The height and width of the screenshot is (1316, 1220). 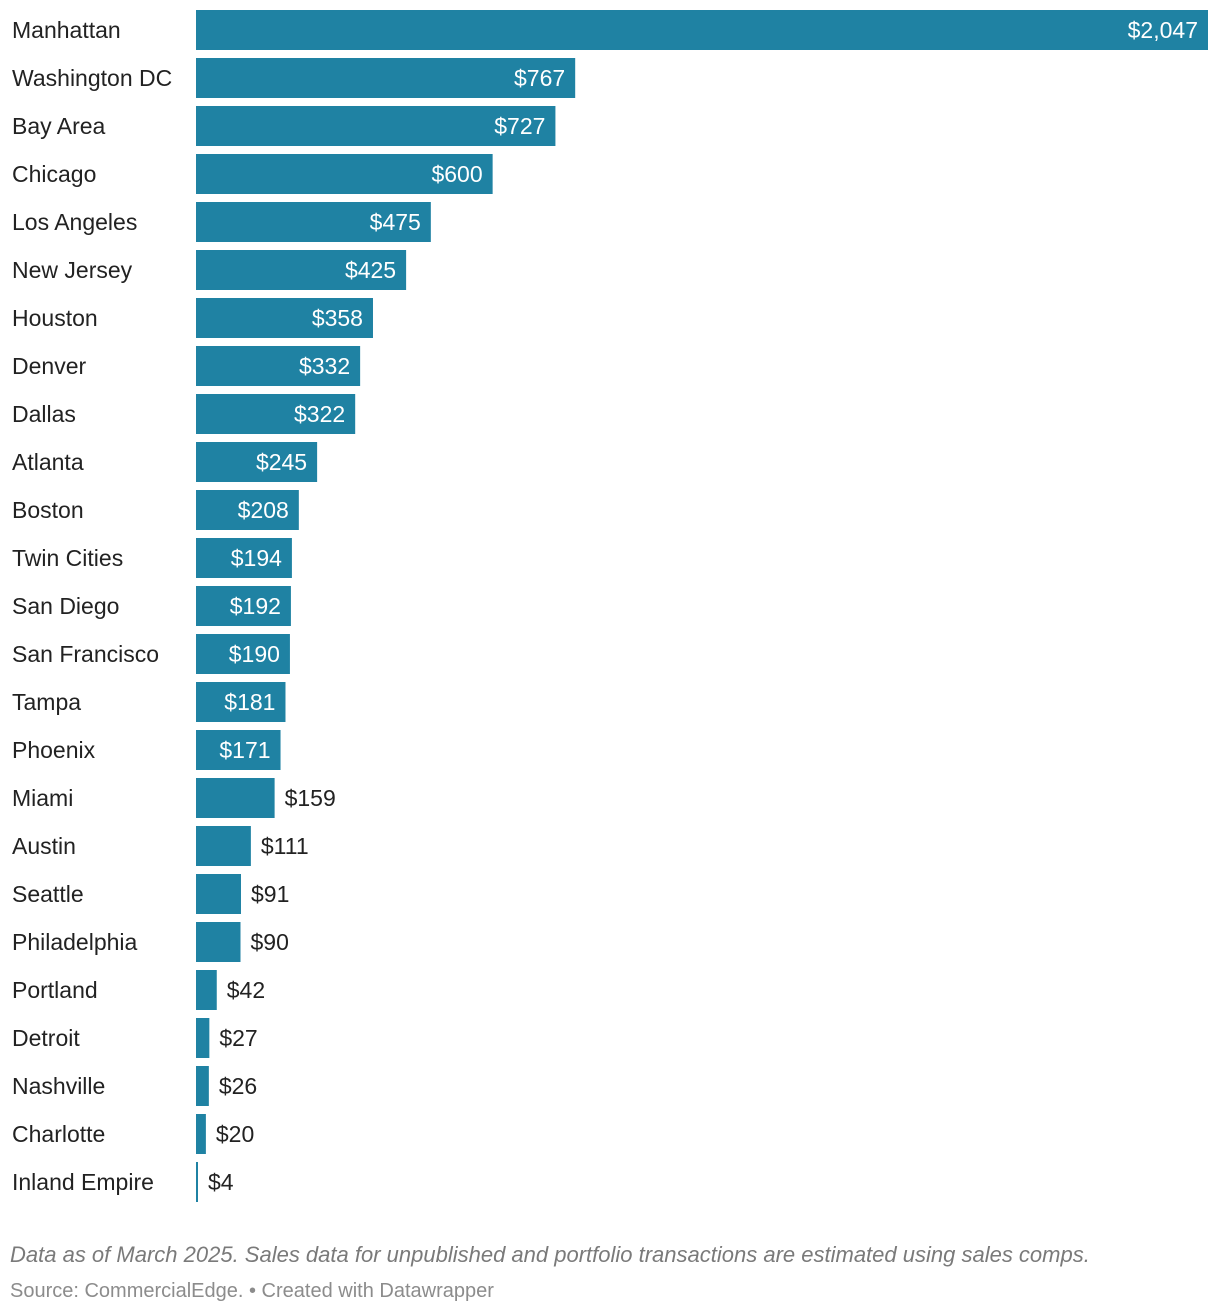 What do you see at coordinates (46, 1038) in the screenshot?
I see `category-label: Detroit` at bounding box center [46, 1038].